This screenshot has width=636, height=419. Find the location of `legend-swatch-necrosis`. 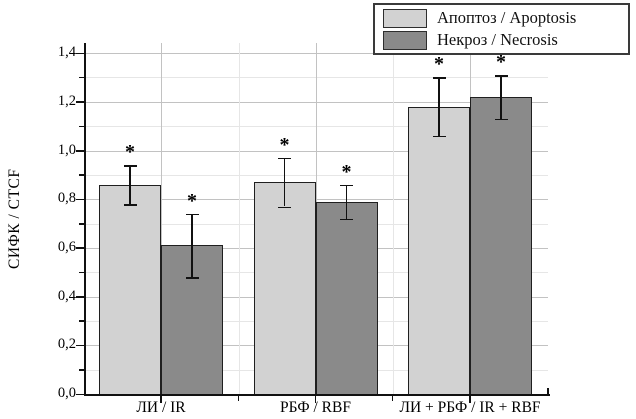

legend-swatch-necrosis is located at coordinates (405, 40).